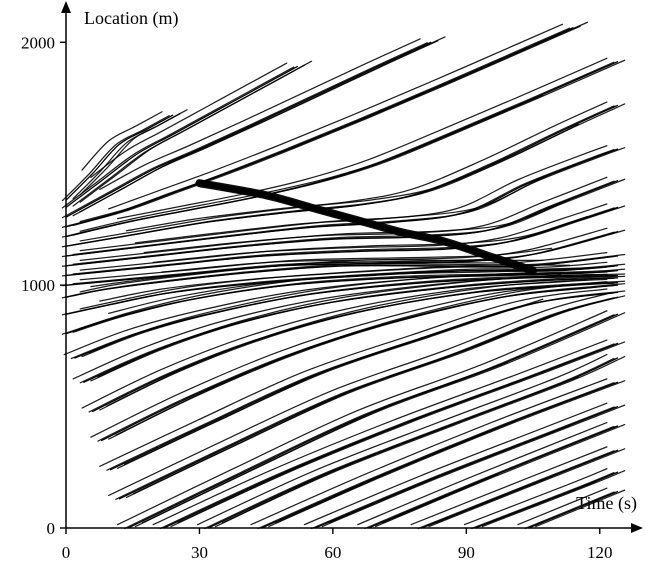 The height and width of the screenshot is (573, 645). What do you see at coordinates (38, 42) in the screenshot?
I see `y-tick-label: 2000` at bounding box center [38, 42].